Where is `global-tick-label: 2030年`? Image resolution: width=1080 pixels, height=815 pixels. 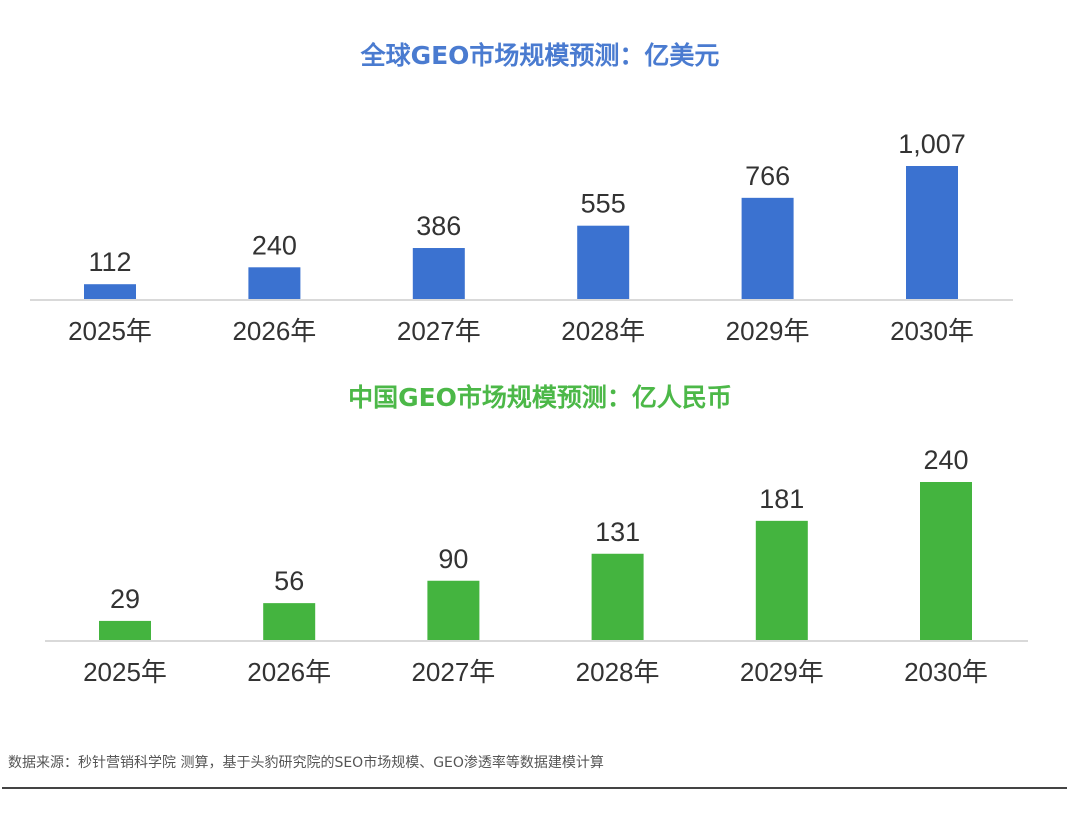 global-tick-label: 2030年 is located at coordinates (932, 331).